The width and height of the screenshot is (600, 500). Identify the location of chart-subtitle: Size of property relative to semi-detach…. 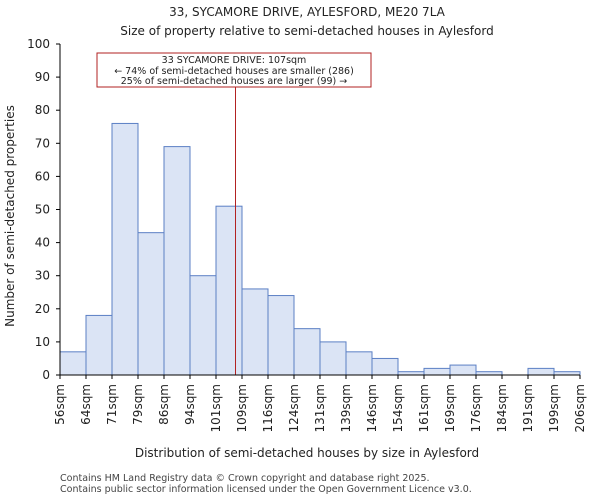
(306, 31).